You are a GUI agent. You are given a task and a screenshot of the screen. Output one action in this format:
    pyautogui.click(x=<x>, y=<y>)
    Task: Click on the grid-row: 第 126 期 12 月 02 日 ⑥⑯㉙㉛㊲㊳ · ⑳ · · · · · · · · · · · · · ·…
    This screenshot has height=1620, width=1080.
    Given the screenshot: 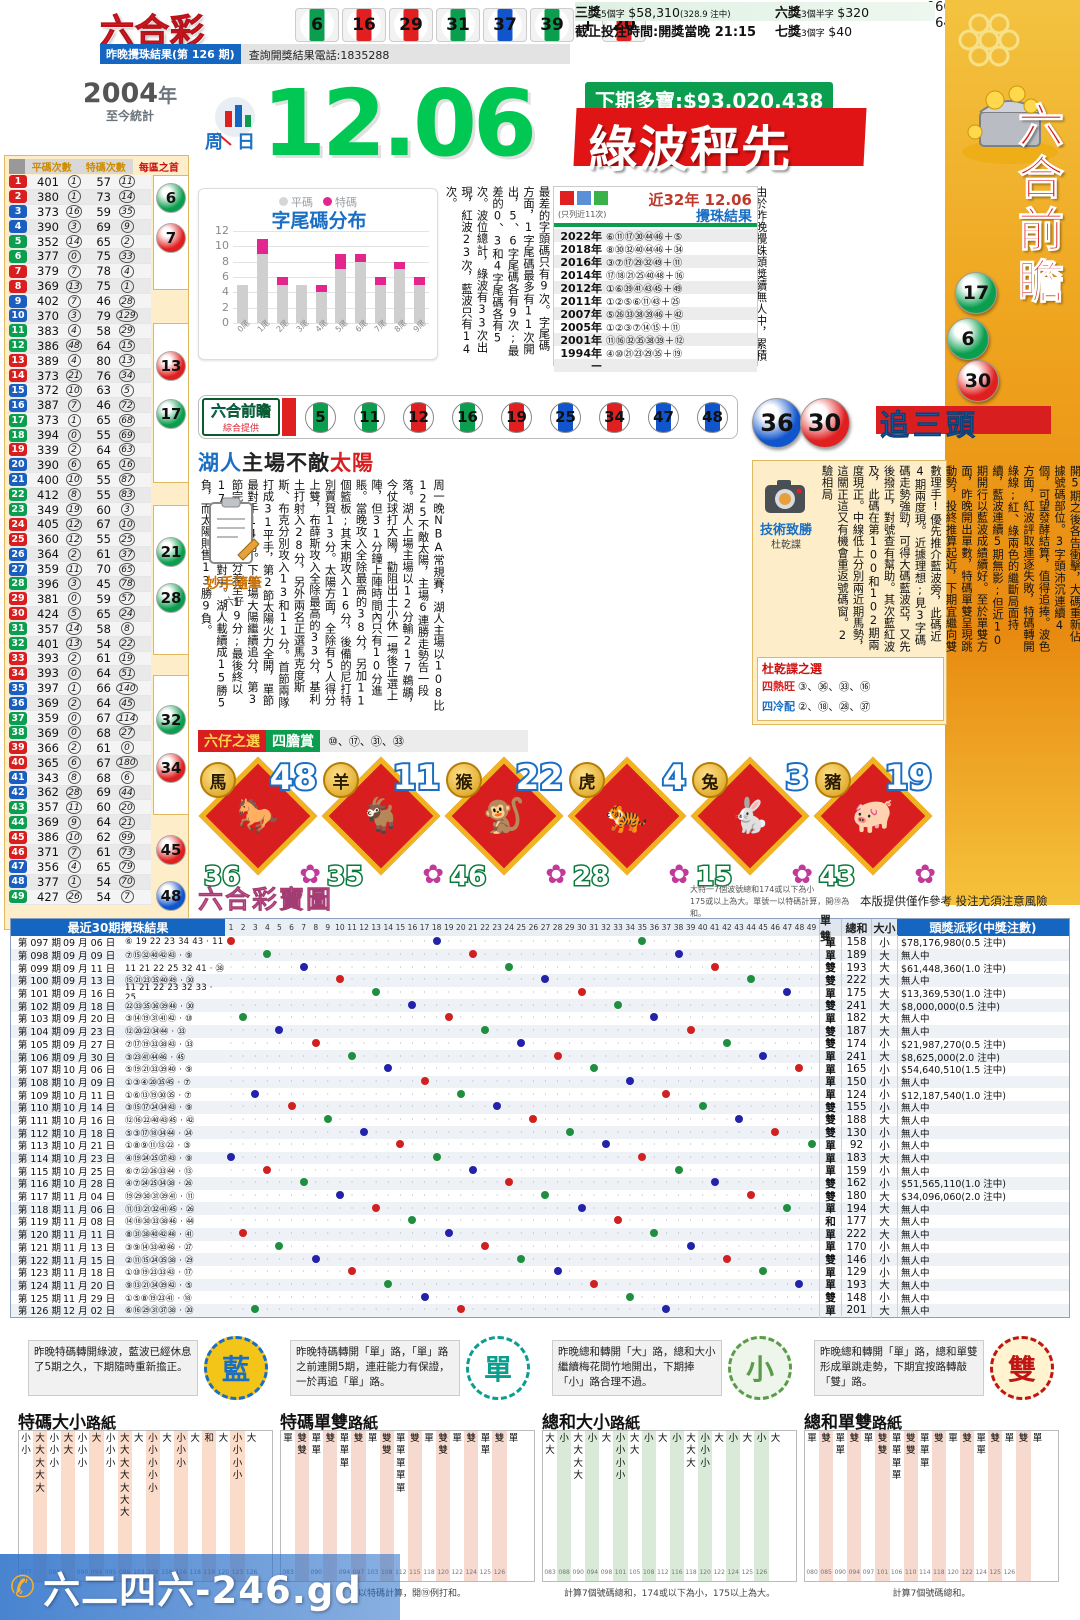 What is the action you would take?
    pyautogui.click(x=540, y=1310)
    